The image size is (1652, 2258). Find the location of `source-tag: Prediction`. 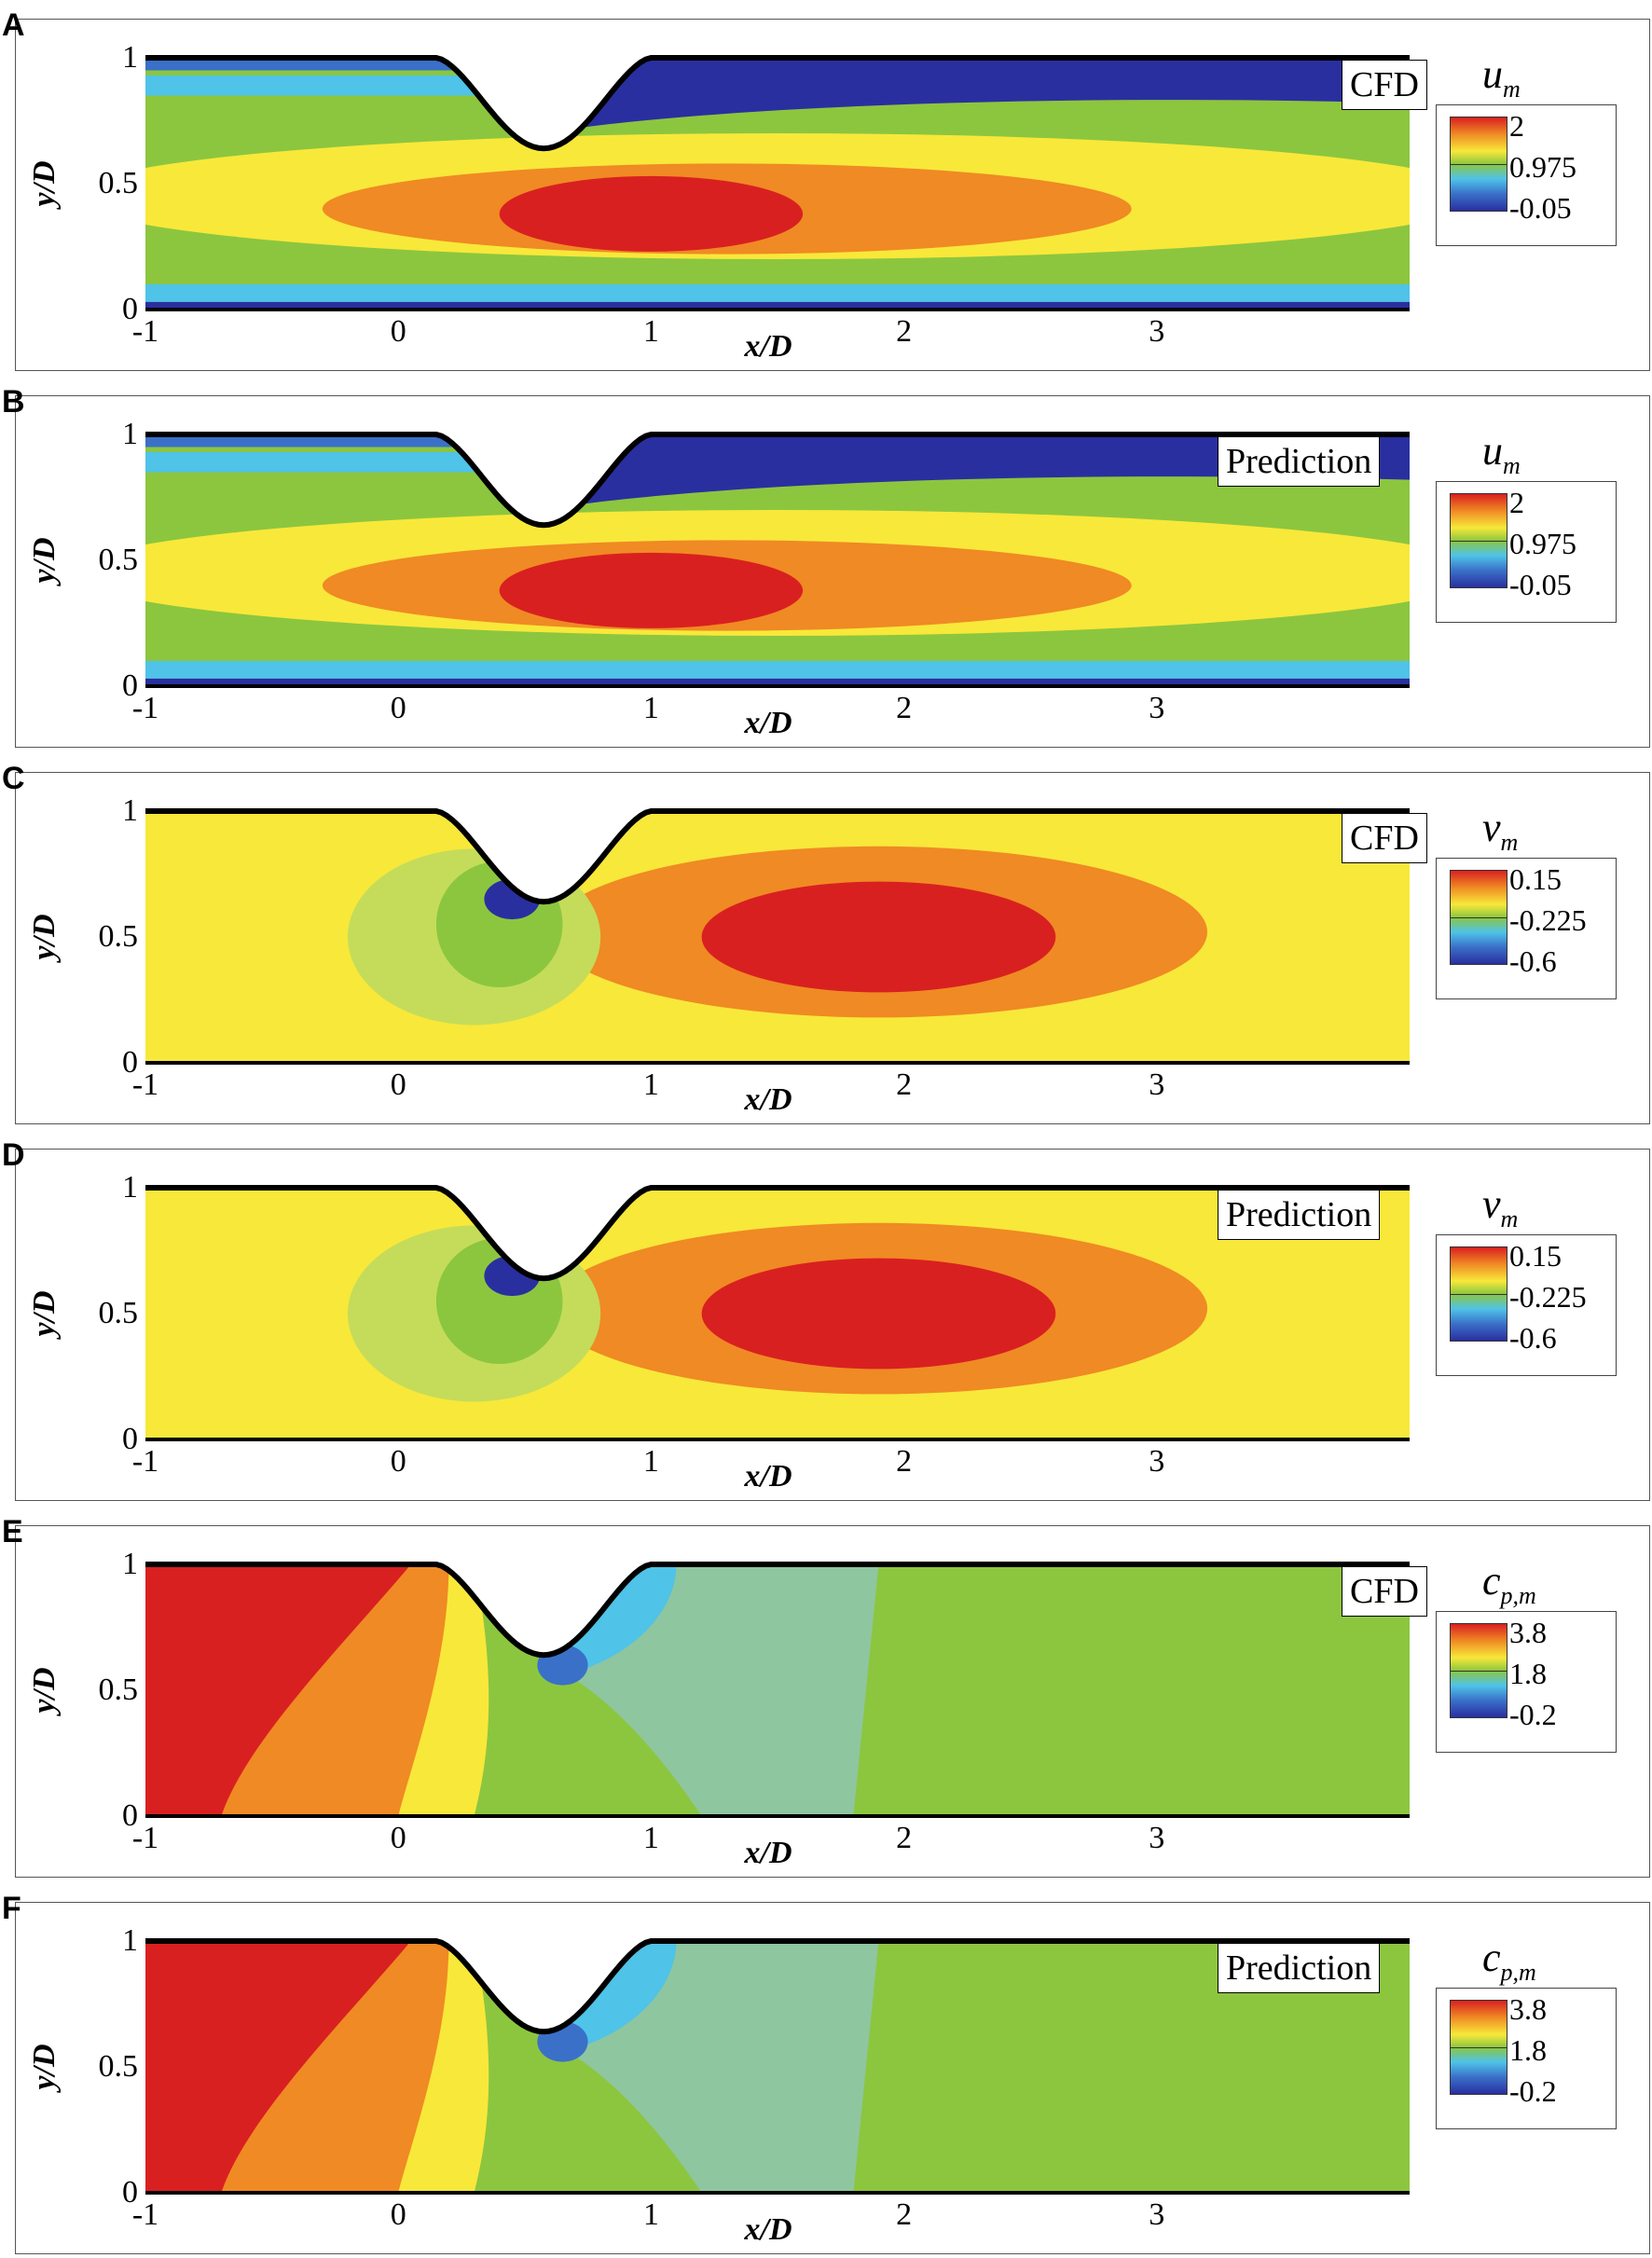

source-tag: Prediction is located at coordinates (1300, 1968).